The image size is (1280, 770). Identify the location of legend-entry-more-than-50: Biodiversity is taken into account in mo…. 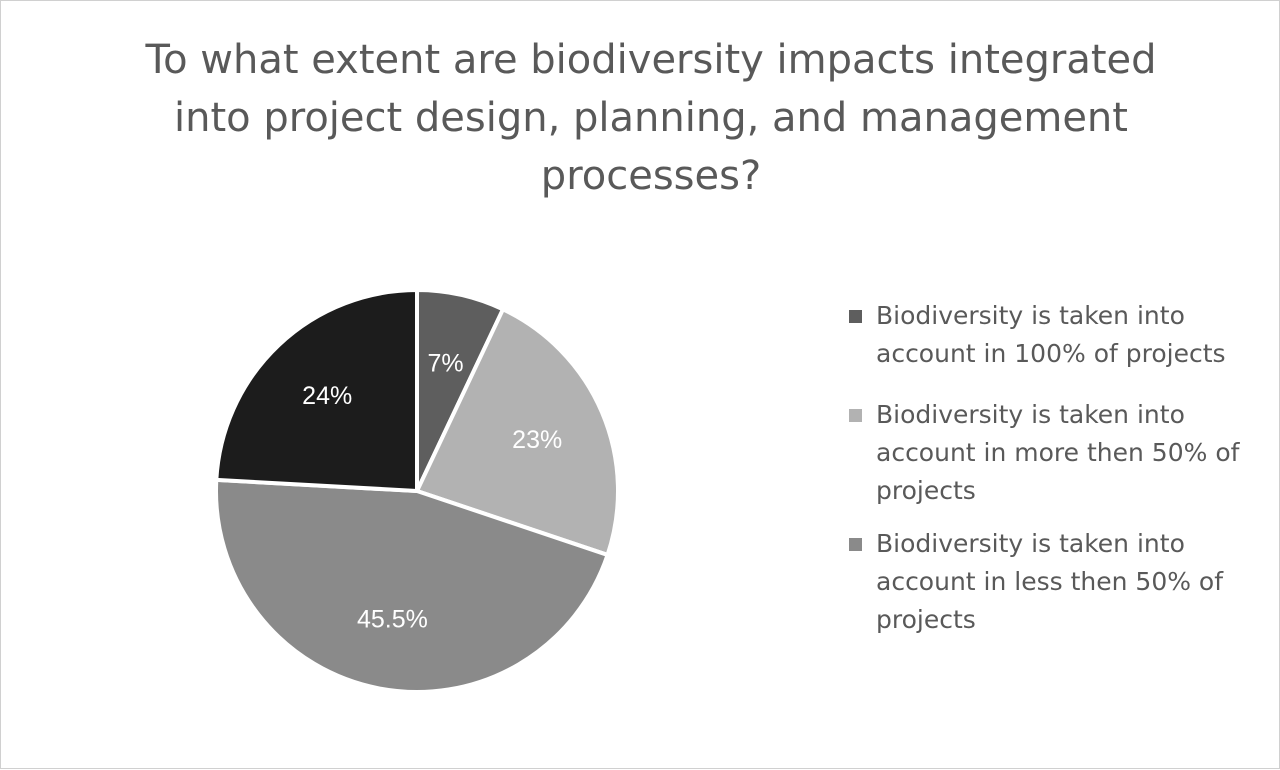
(1059, 453).